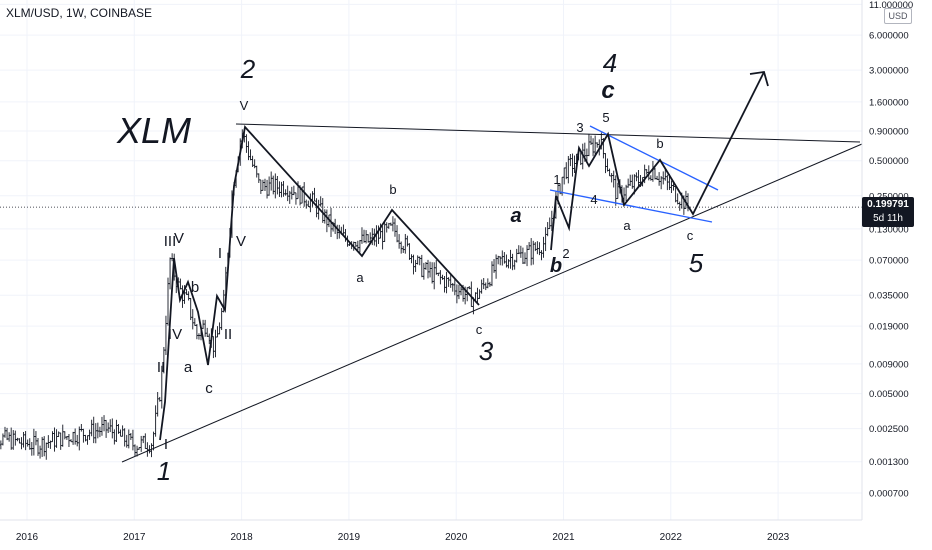  What do you see at coordinates (27, 537) in the screenshot?
I see `x-tick-label: 2016` at bounding box center [27, 537].